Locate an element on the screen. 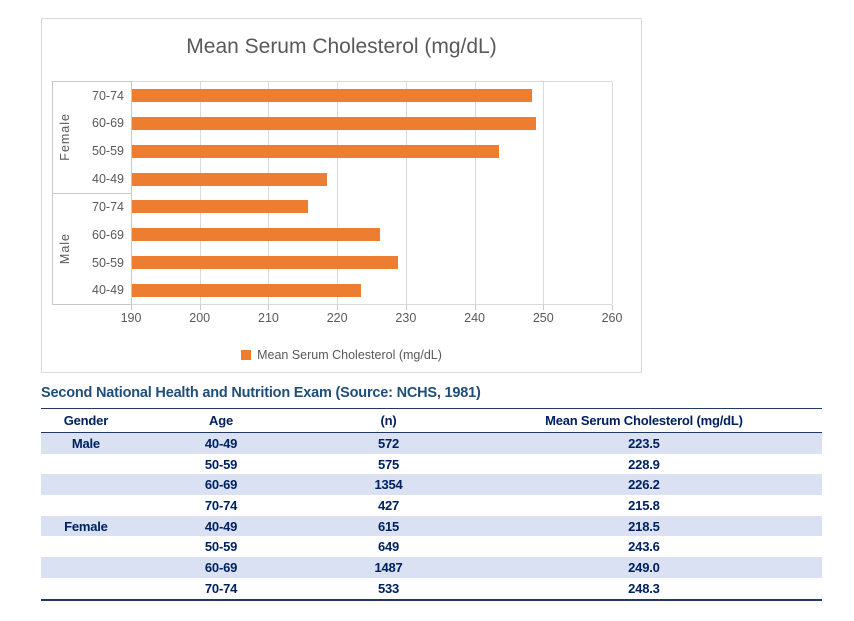 This screenshot has height=621, width=854. table-cell: 572 is located at coordinates (388, 443).